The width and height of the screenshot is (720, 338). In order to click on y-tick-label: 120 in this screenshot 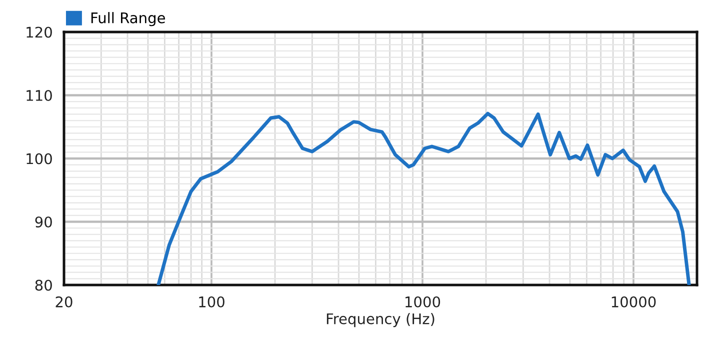, I will do `click(39, 32)`.